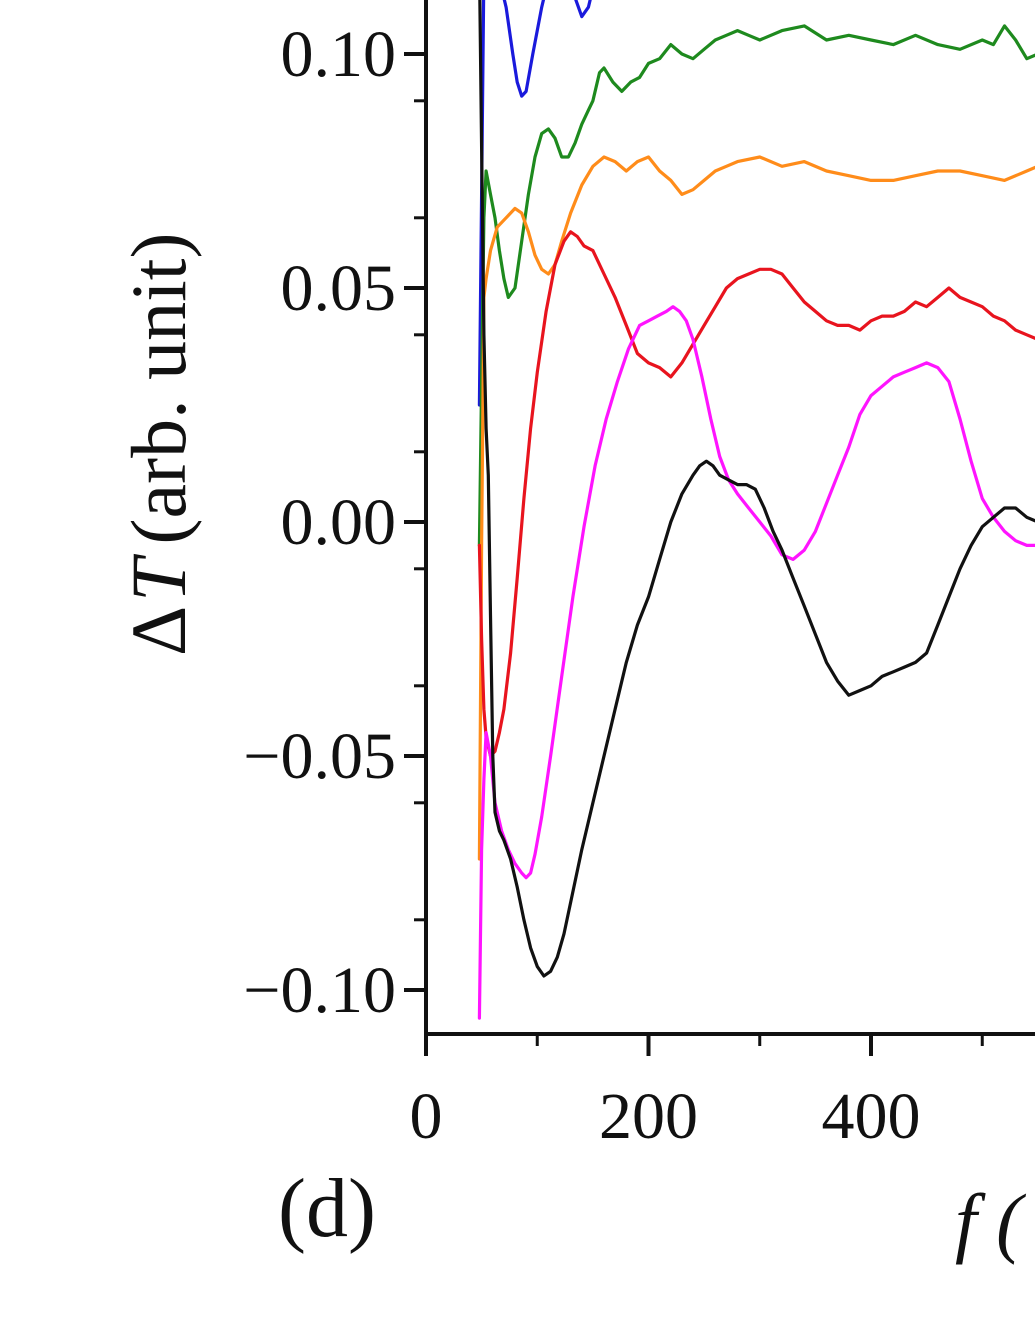 The height and width of the screenshot is (1340, 1035). I want to click on x-tick-label: 400, so click(871, 1116).